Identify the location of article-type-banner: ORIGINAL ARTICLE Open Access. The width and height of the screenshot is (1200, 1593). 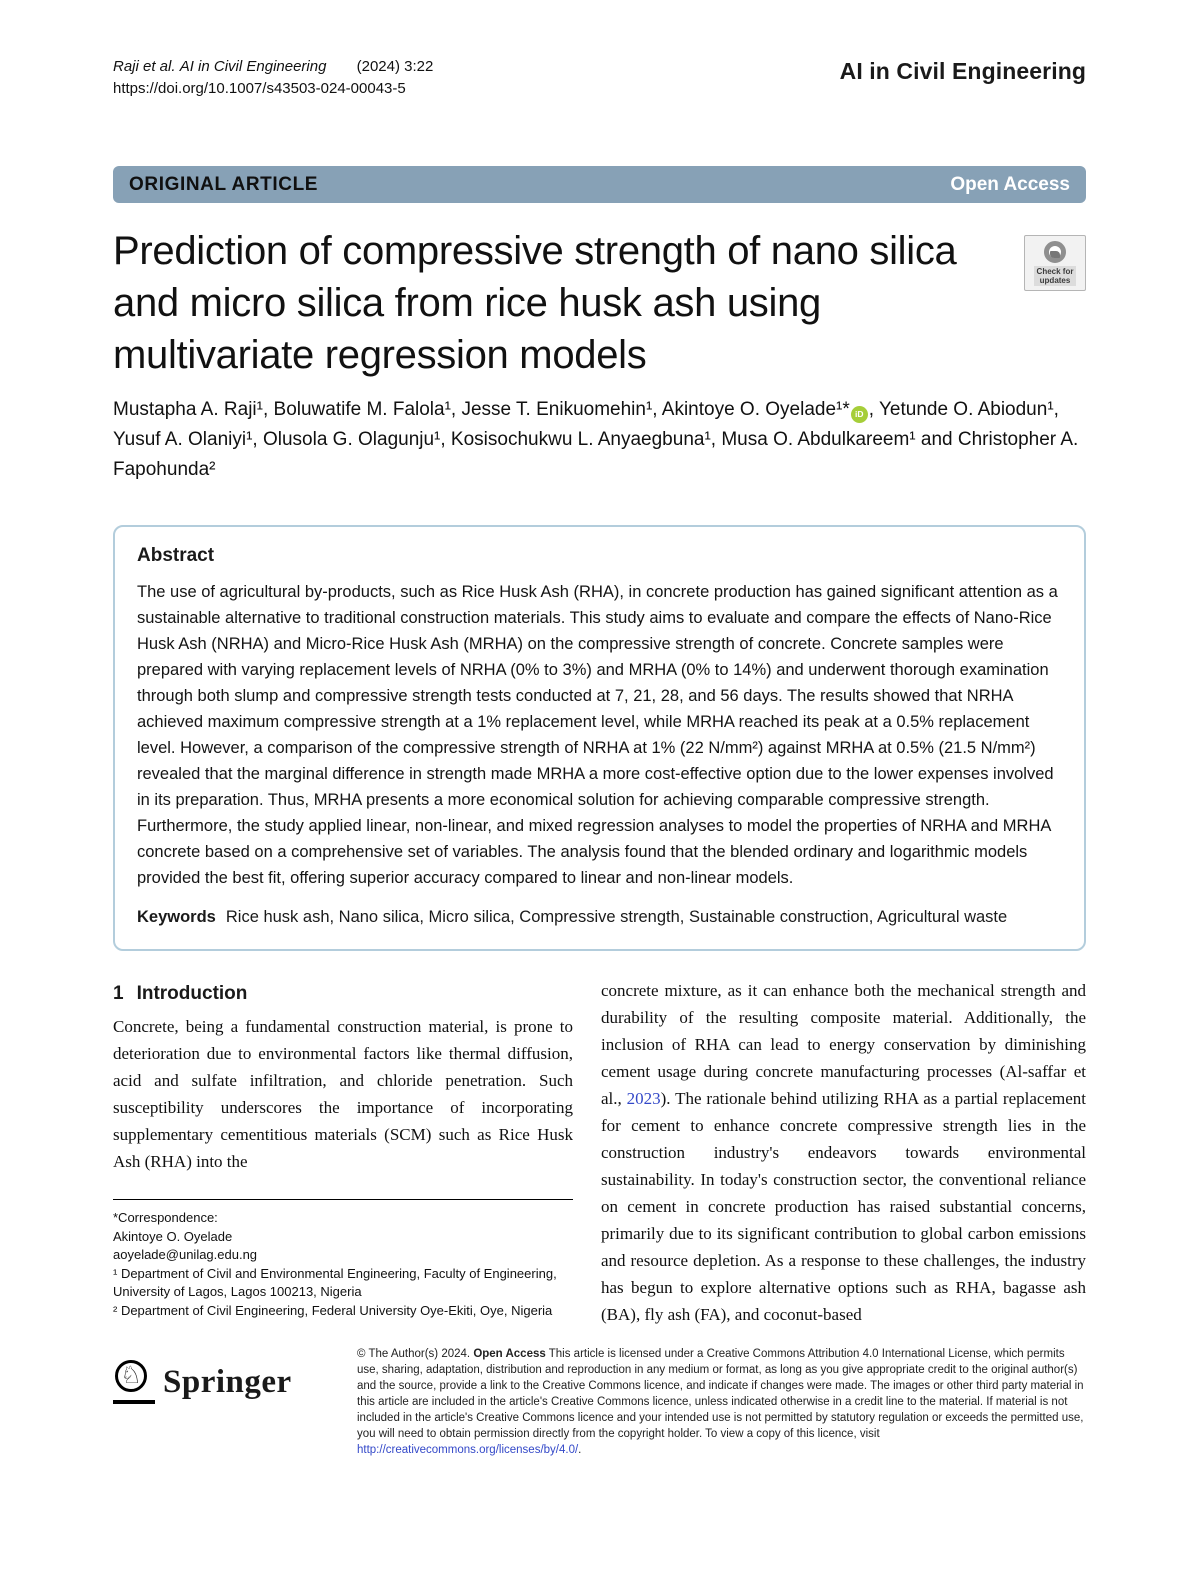
(599, 184).